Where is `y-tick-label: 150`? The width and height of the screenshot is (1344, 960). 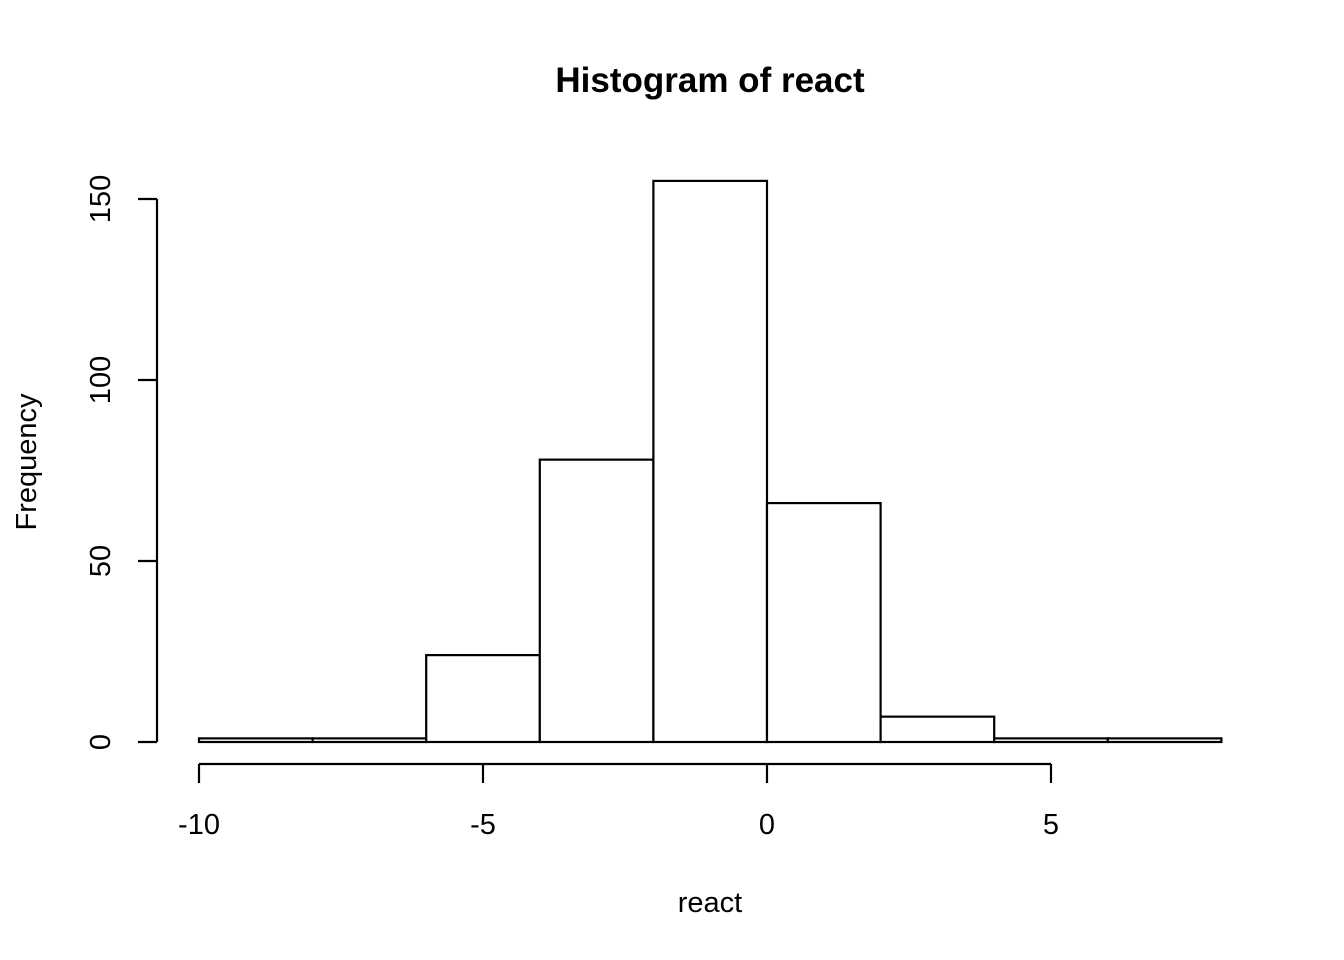 y-tick-label: 150 is located at coordinates (101, 199).